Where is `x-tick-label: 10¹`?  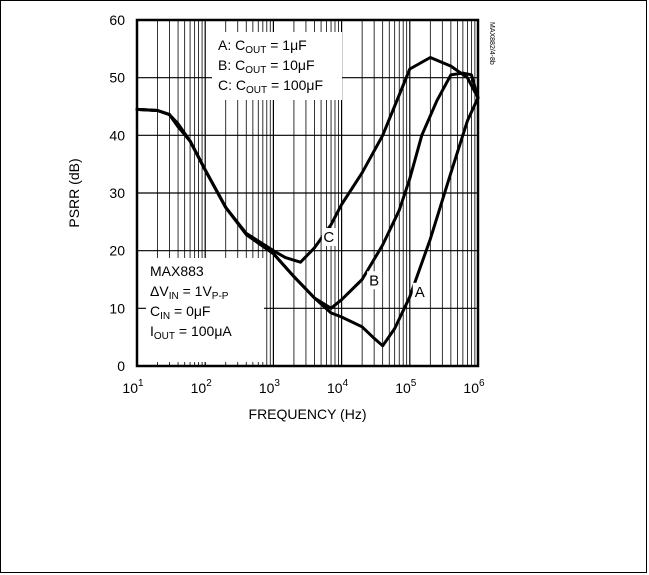 x-tick-label: 10¹ is located at coordinates (133, 387).